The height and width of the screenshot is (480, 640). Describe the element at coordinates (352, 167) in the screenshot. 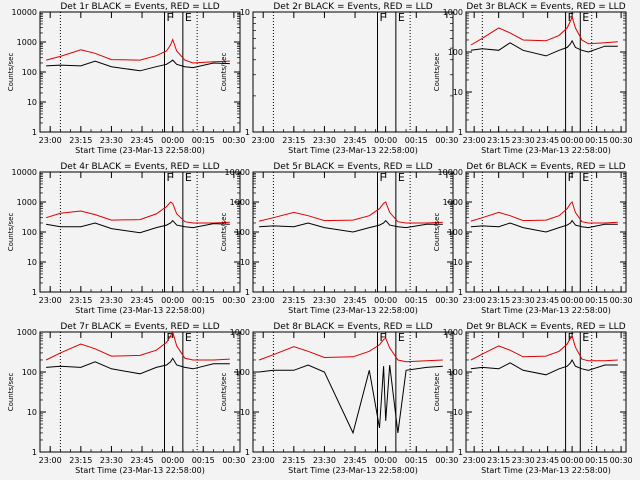

I see `panel-title: Det 5r BLACK = Events, RED = LLD` at that location.